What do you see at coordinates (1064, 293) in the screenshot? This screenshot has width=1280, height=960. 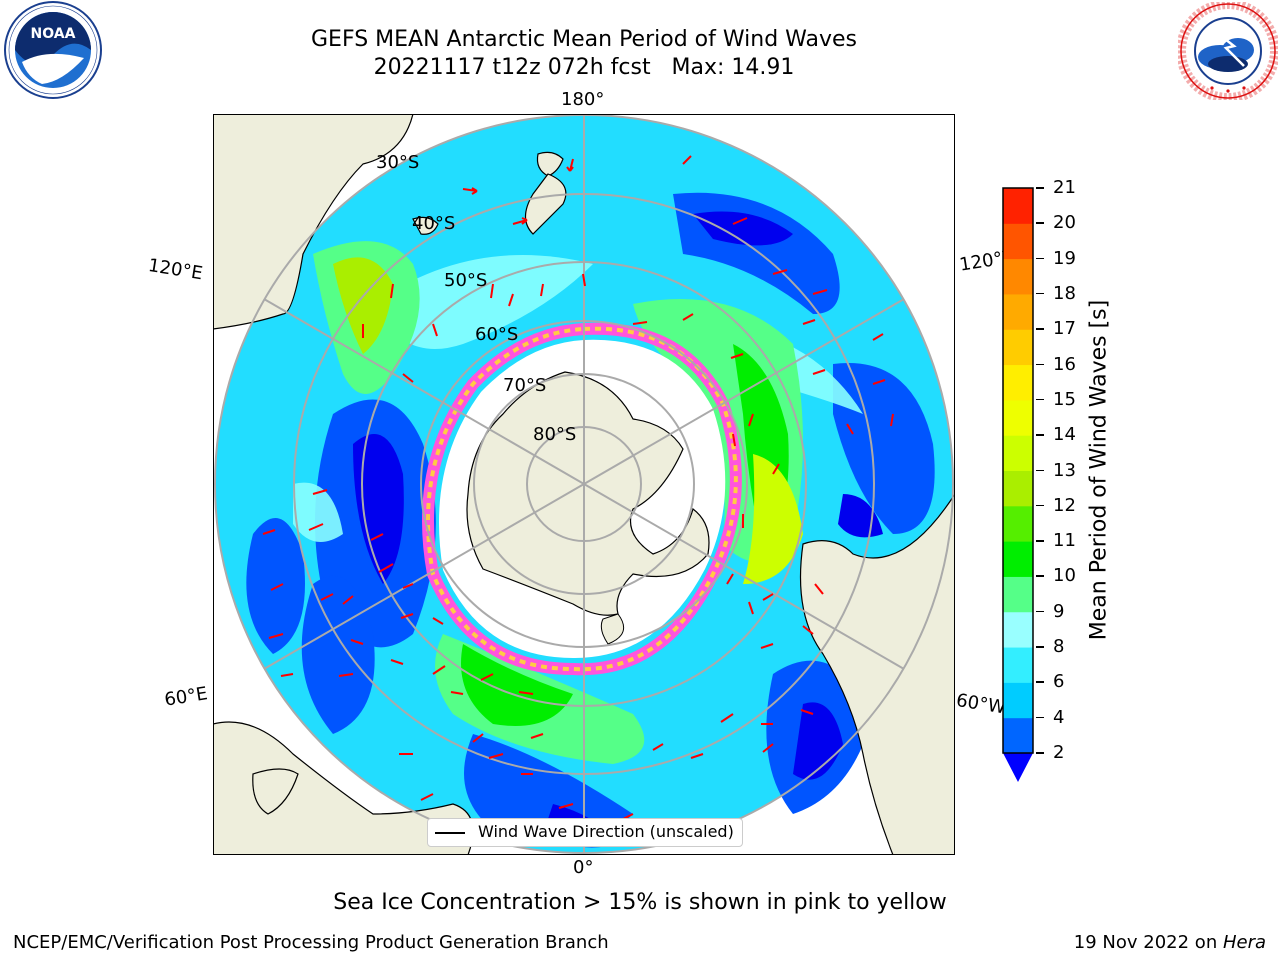 I see `colorbar-tick-label: 18` at bounding box center [1064, 293].